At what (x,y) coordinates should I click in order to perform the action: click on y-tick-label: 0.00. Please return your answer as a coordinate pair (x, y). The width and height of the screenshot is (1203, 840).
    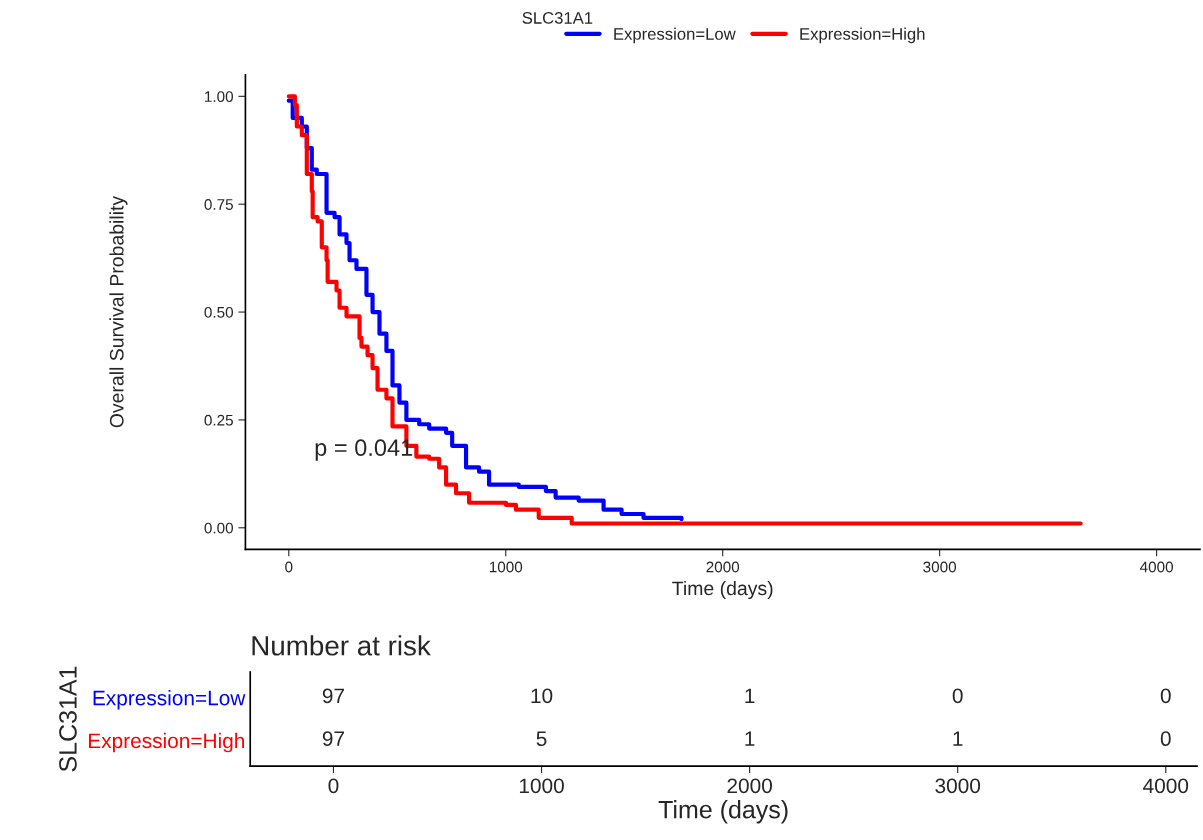
    Looking at the image, I should click on (219, 528).